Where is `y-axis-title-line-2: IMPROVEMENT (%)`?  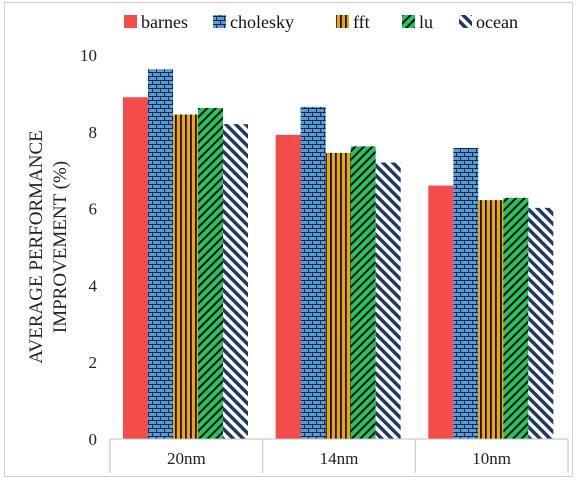
y-axis-title-line-2: IMPROVEMENT (%) is located at coordinates (60, 247).